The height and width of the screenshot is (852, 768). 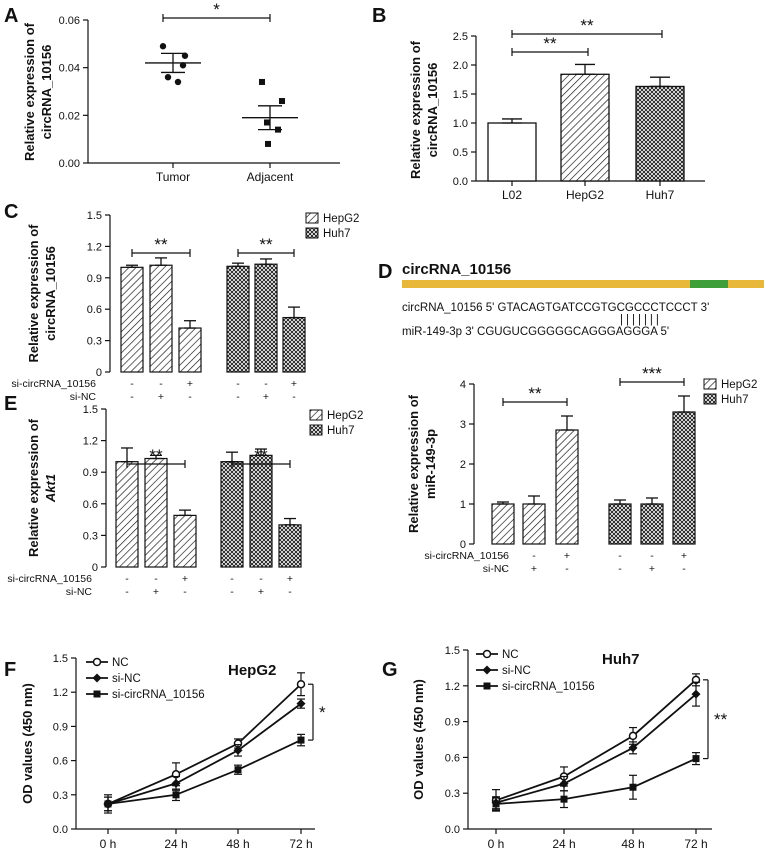 What do you see at coordinates (282, 101) in the screenshot?
I see `data-point-adjacent` at bounding box center [282, 101].